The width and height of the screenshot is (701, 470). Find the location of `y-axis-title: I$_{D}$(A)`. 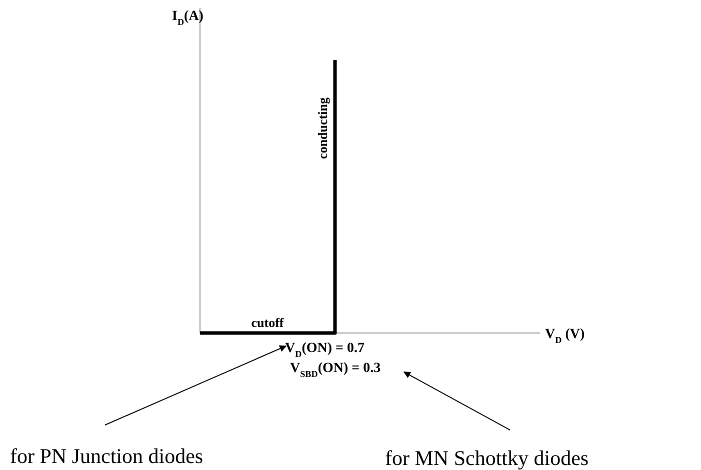

y-axis-title: I$_{D}$(A) is located at coordinates (188, 18).